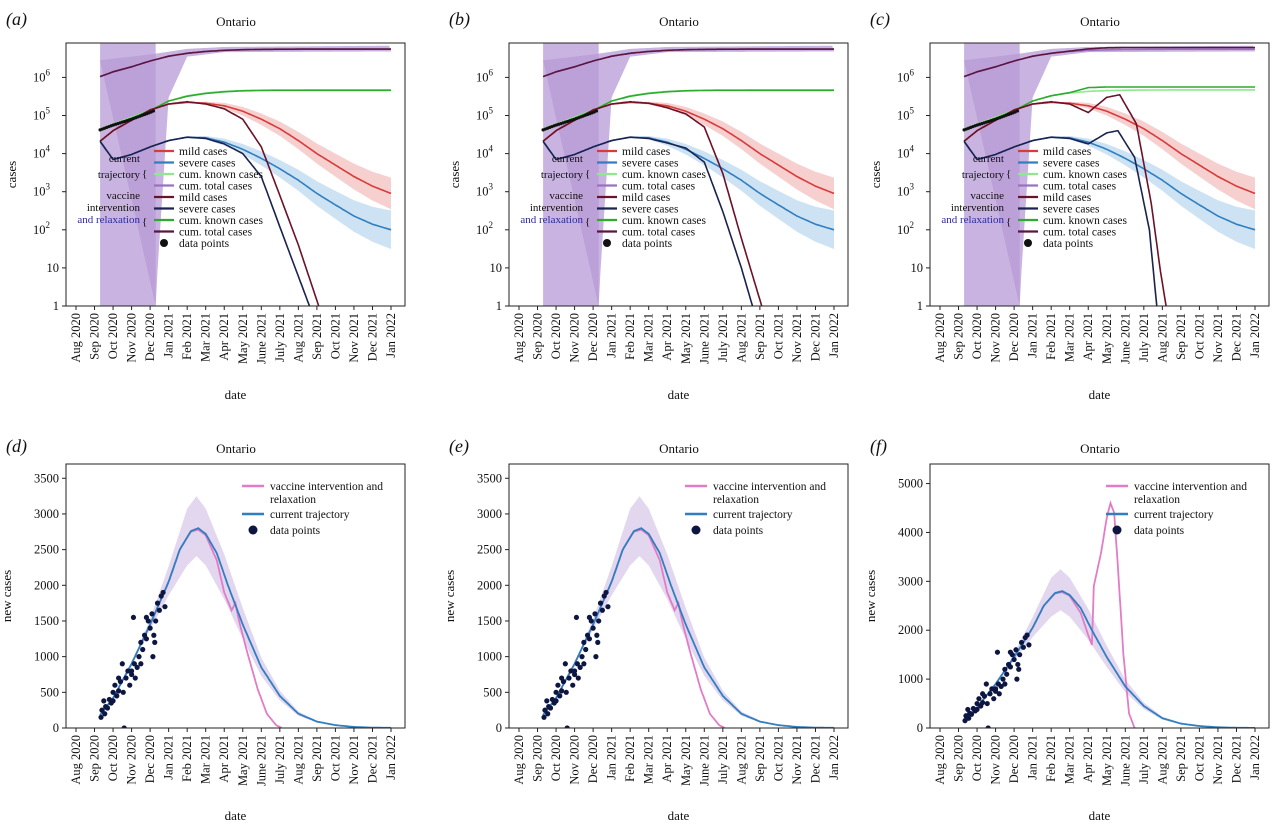  What do you see at coordinates (910, 484) in the screenshot?
I see `y-tick-label: 5000` at bounding box center [910, 484].